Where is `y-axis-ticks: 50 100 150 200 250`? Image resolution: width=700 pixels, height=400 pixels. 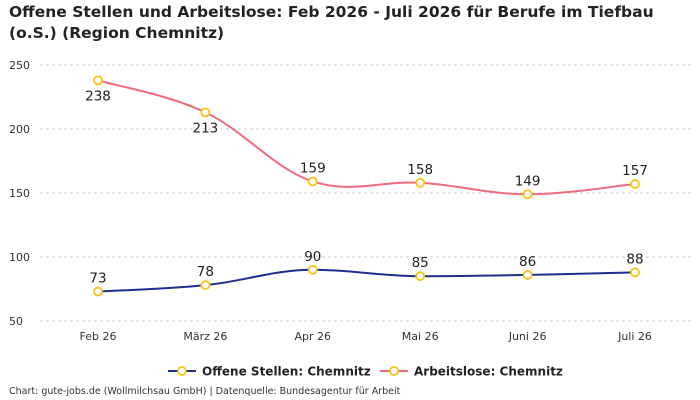
y-axis-ticks: 50 100 150 200 250 is located at coordinates (19, 193).